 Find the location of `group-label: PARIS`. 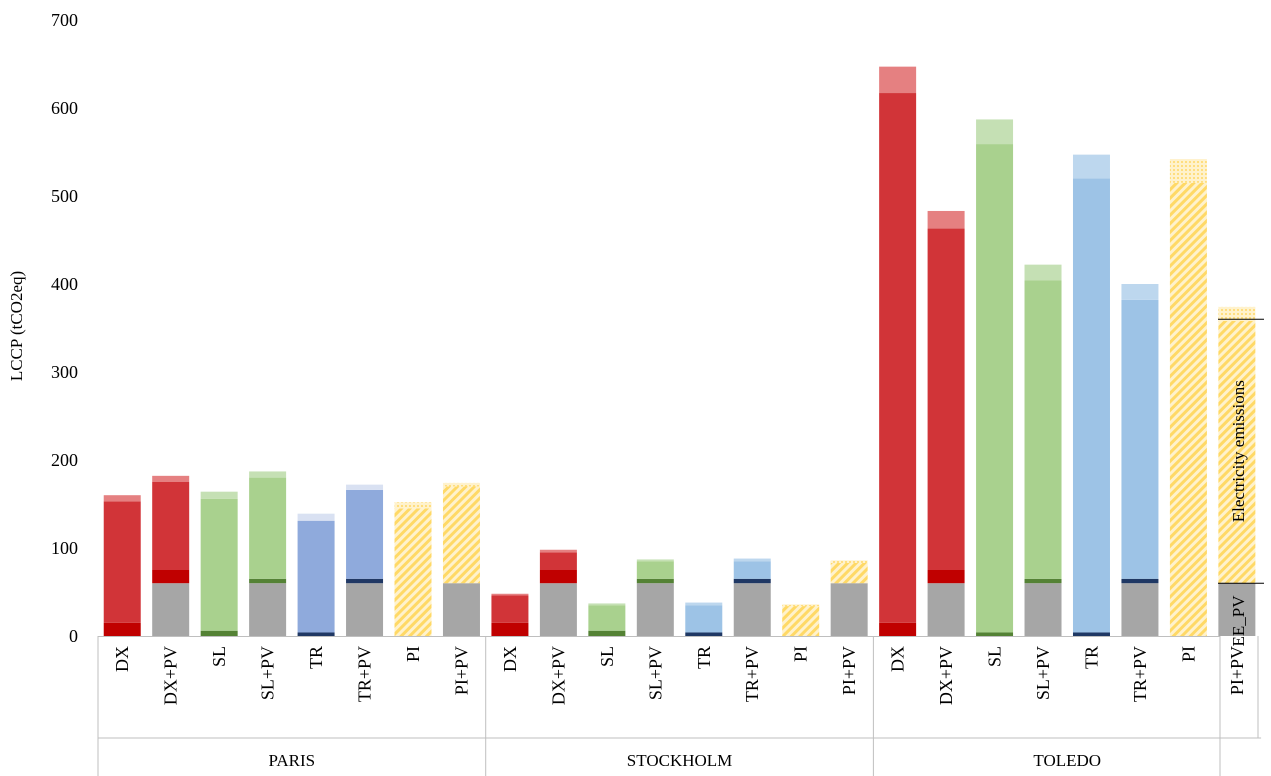

group-label: PARIS is located at coordinates (292, 760).